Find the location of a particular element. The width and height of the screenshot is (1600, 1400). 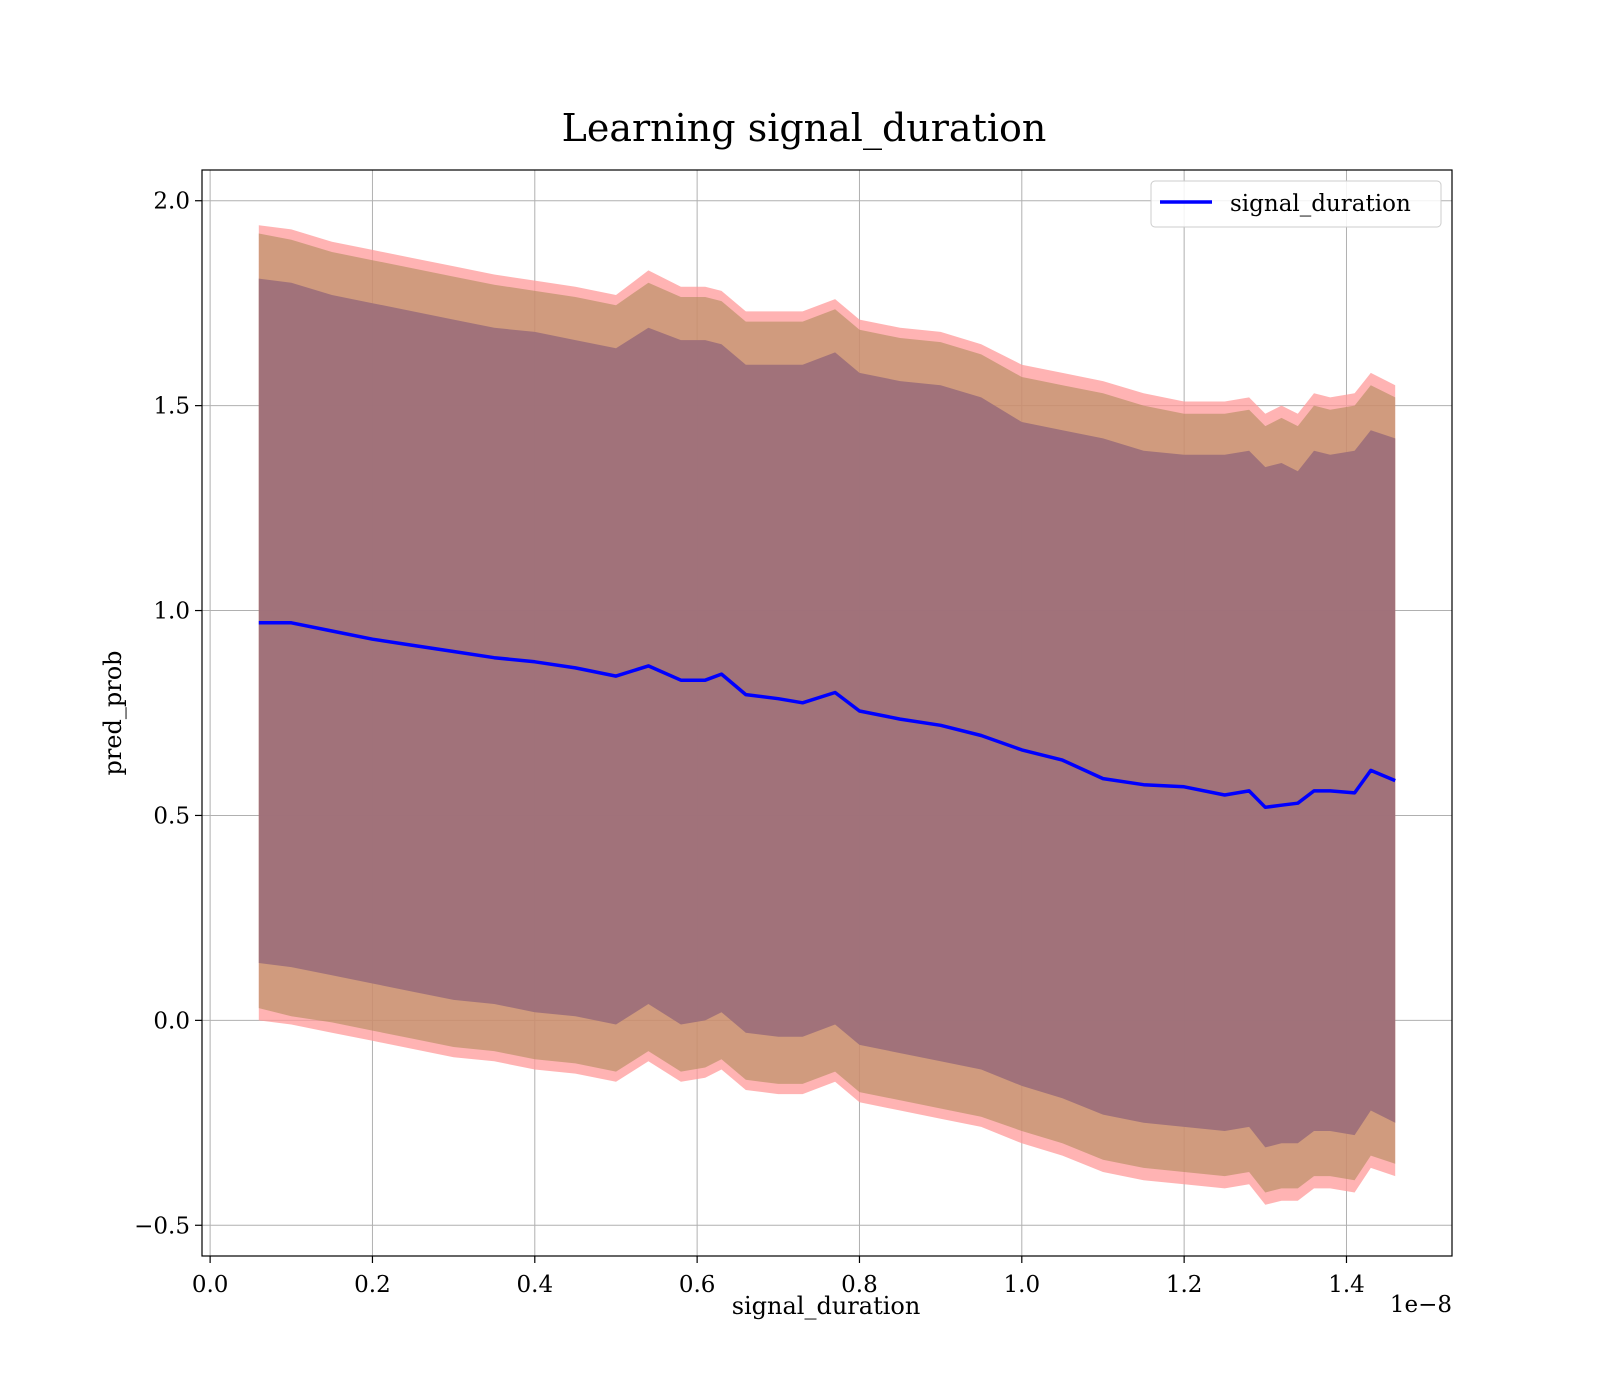

y-tick-label: 2.0 is located at coordinates (171, 202).